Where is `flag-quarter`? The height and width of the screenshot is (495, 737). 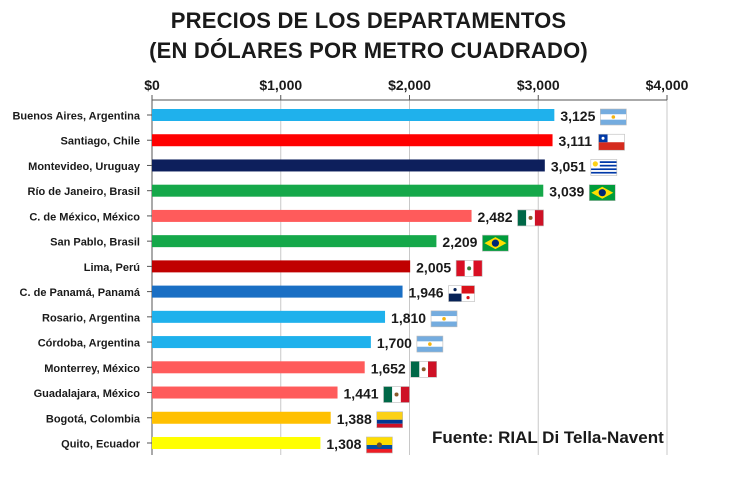
flag-quarter is located at coordinates (468, 289).